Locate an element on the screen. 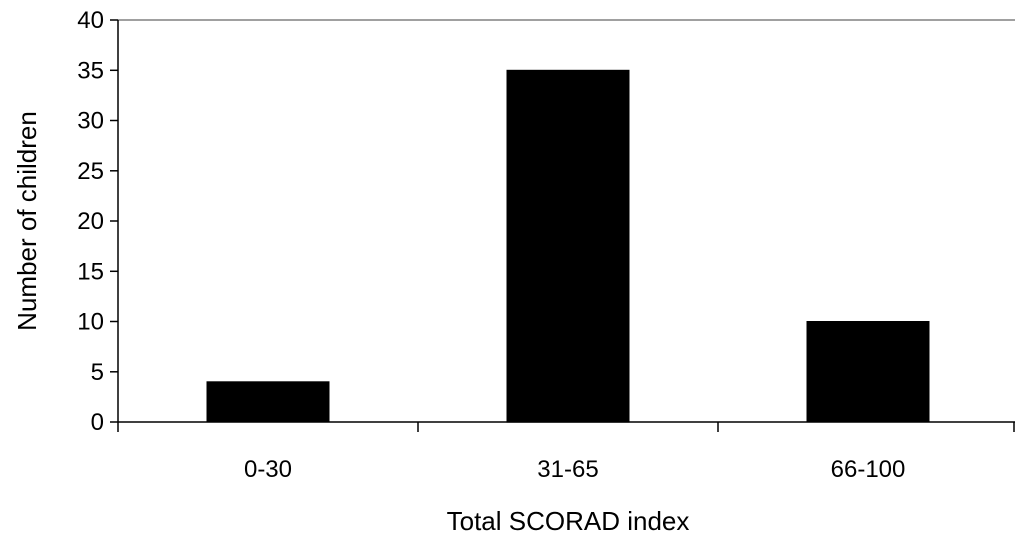  x-tick-label: 0-30 is located at coordinates (268, 469).